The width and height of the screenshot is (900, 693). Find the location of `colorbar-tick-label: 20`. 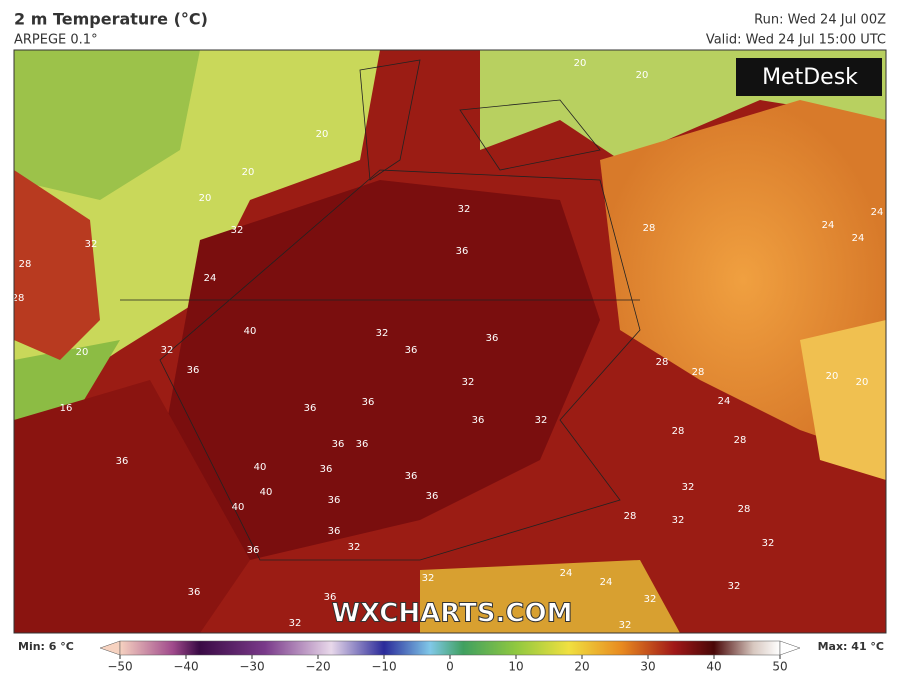

colorbar-tick-label: 20 is located at coordinates (581, 667).